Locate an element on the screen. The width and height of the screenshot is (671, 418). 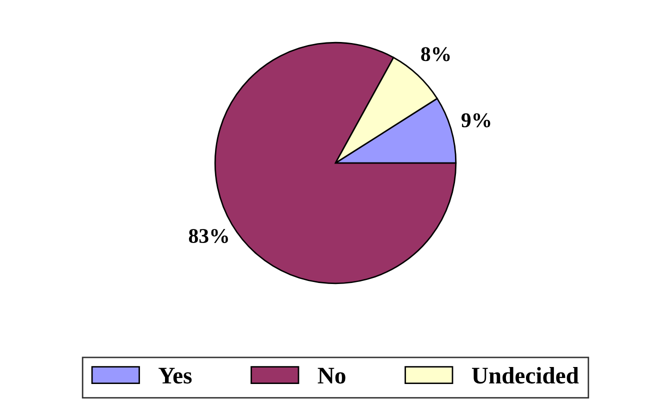
legend-label: Undecided is located at coordinates (525, 375).